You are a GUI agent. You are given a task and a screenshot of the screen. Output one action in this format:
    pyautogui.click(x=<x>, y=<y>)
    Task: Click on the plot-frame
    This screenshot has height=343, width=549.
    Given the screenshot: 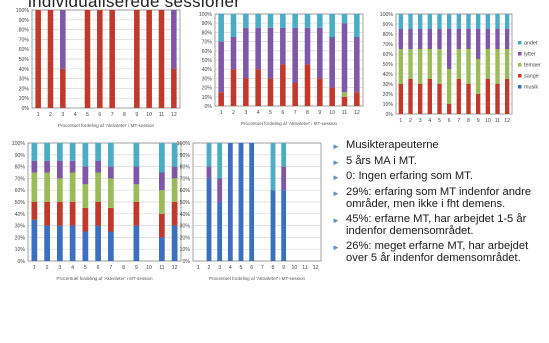 What is the action you would take?
    pyautogui.click(x=104, y=202)
    